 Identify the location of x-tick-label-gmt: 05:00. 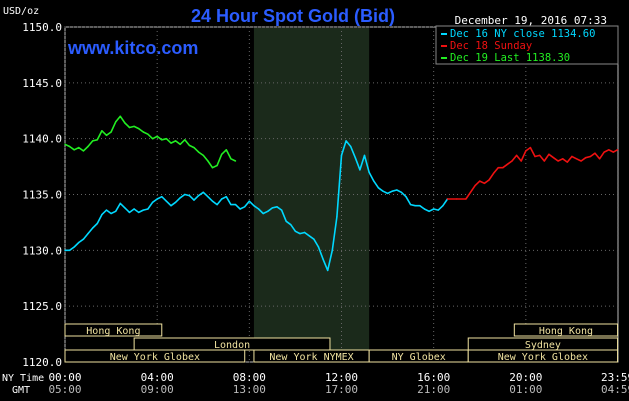
(64, 389).